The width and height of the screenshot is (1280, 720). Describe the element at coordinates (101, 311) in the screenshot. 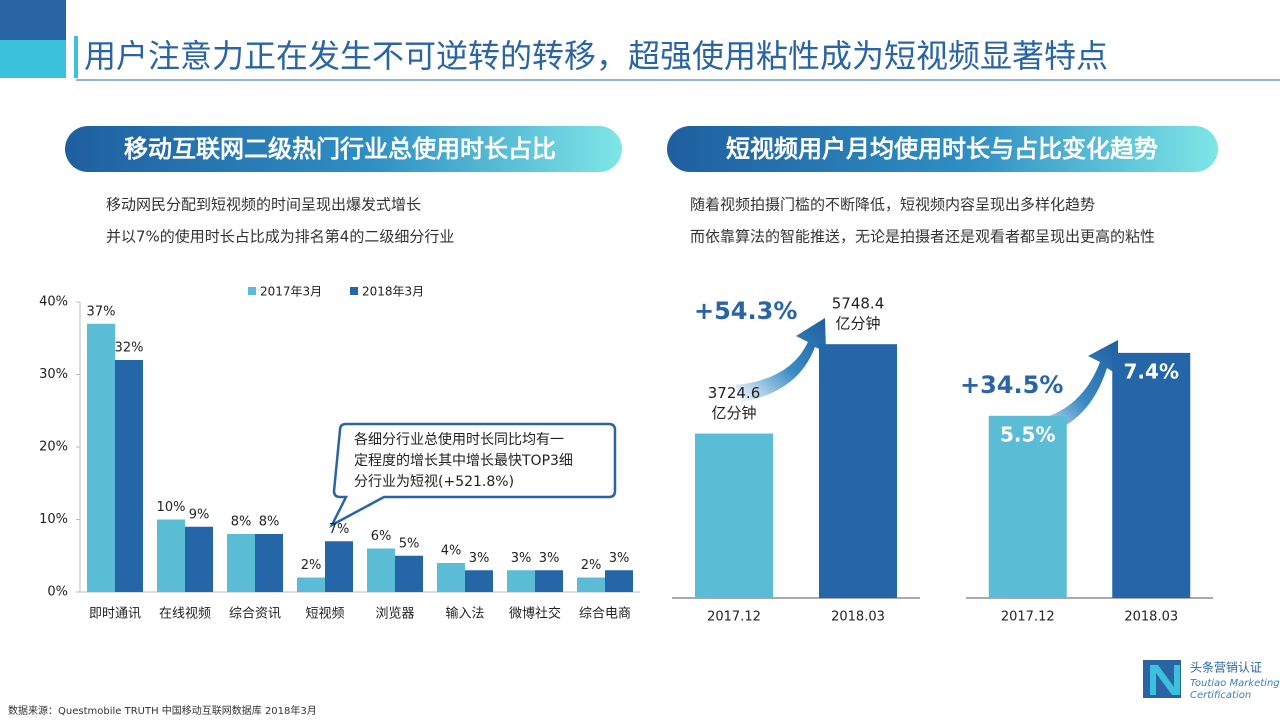

I see `value-label: 37%` at that location.